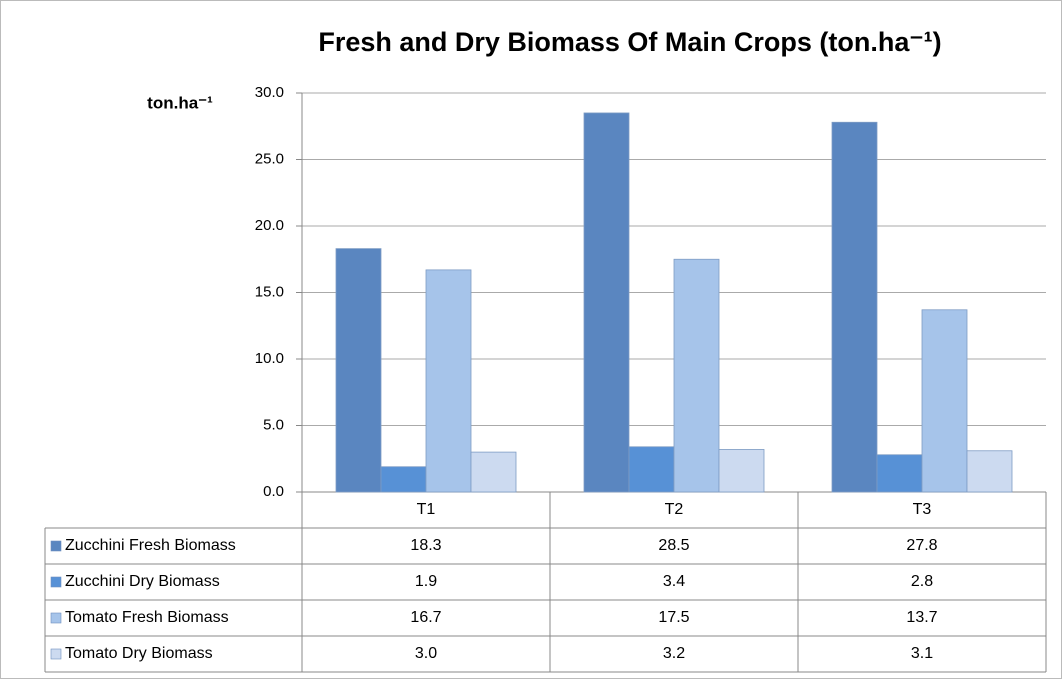 The image size is (1062, 679). I want to click on data-label: 3.0, so click(426, 653).